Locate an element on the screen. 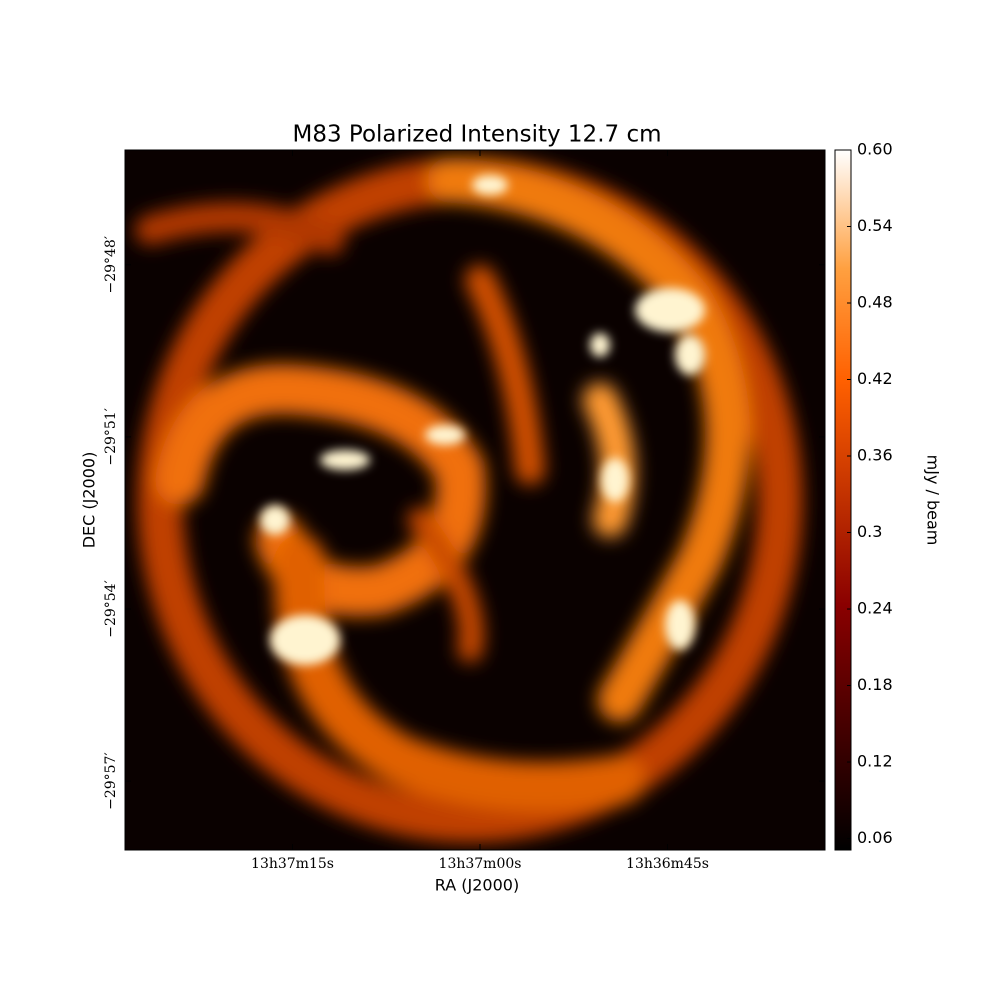  y-axis-label: DEC (J2000) is located at coordinates (89, 500).